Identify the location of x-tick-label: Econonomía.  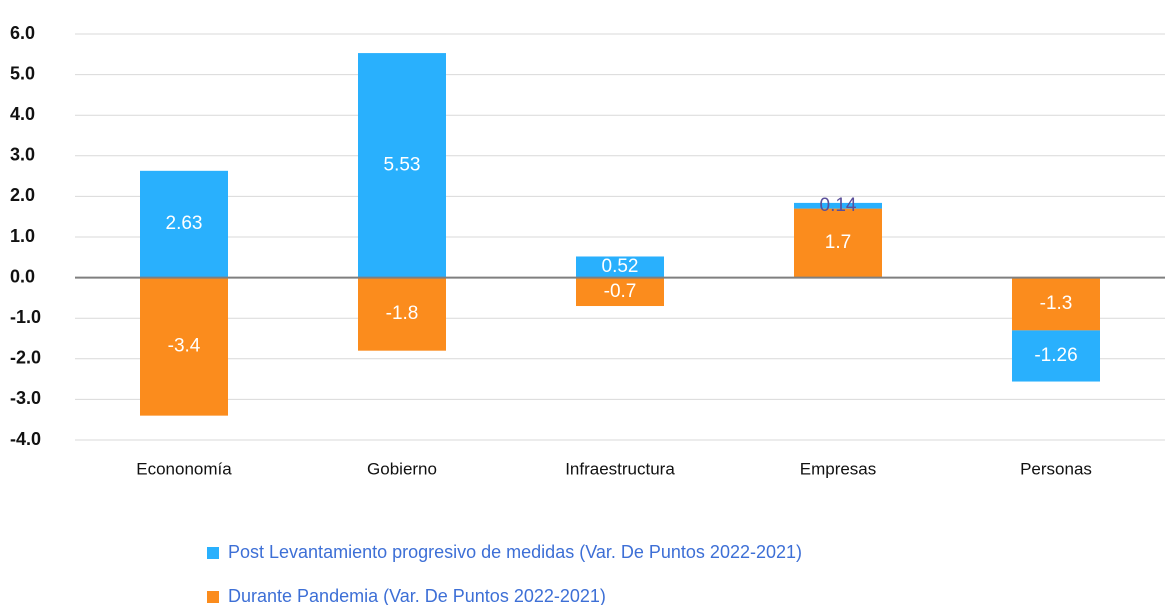
(184, 468).